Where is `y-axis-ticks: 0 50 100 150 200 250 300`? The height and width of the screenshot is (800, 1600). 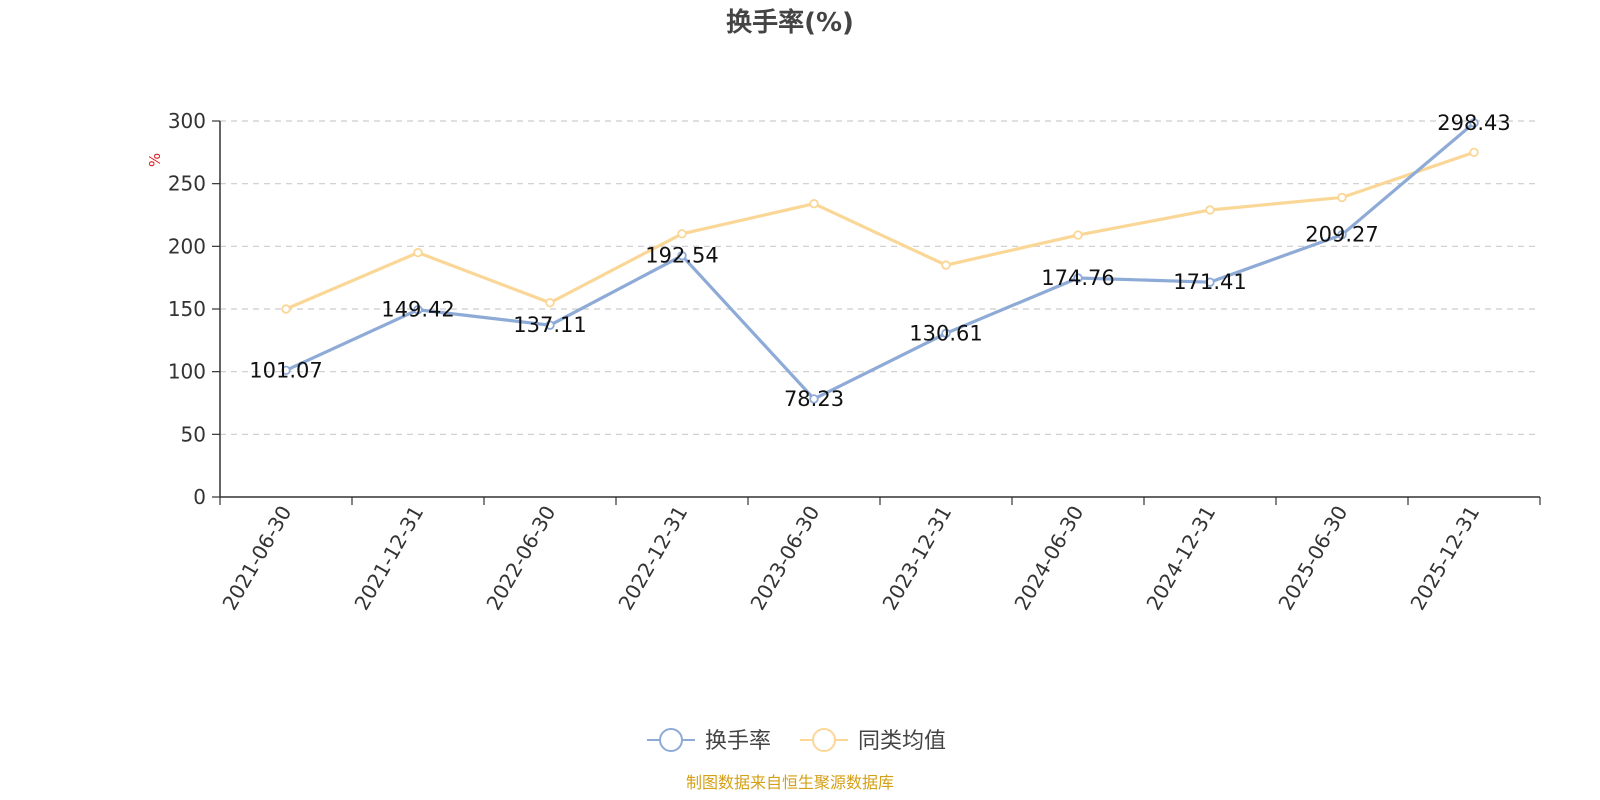 y-axis-ticks: 0 50 100 150 200 250 300 is located at coordinates (194, 309).